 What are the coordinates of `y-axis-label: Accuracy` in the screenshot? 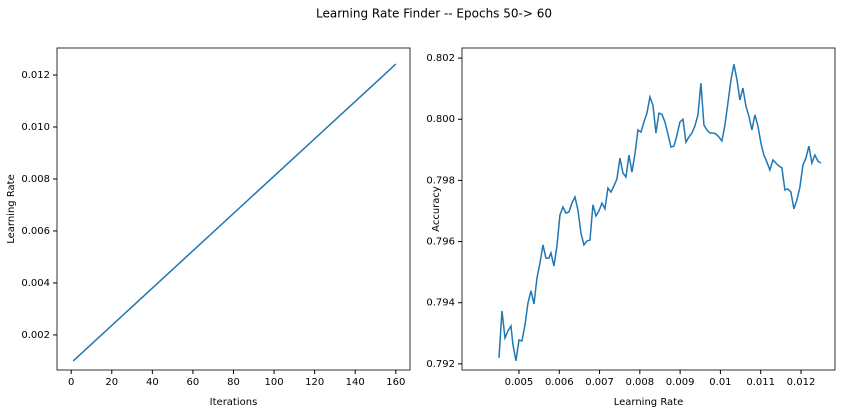 It's located at (436, 209).